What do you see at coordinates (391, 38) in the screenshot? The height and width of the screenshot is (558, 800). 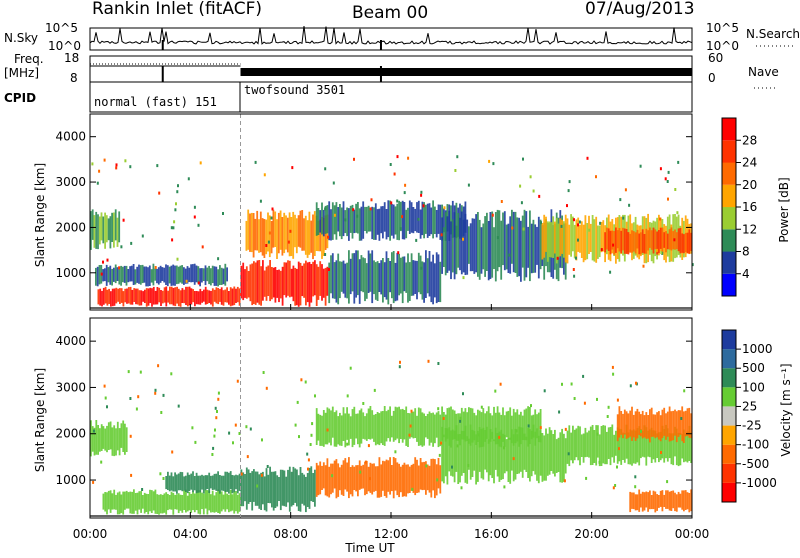 I see `nsky-trace` at bounding box center [391, 38].